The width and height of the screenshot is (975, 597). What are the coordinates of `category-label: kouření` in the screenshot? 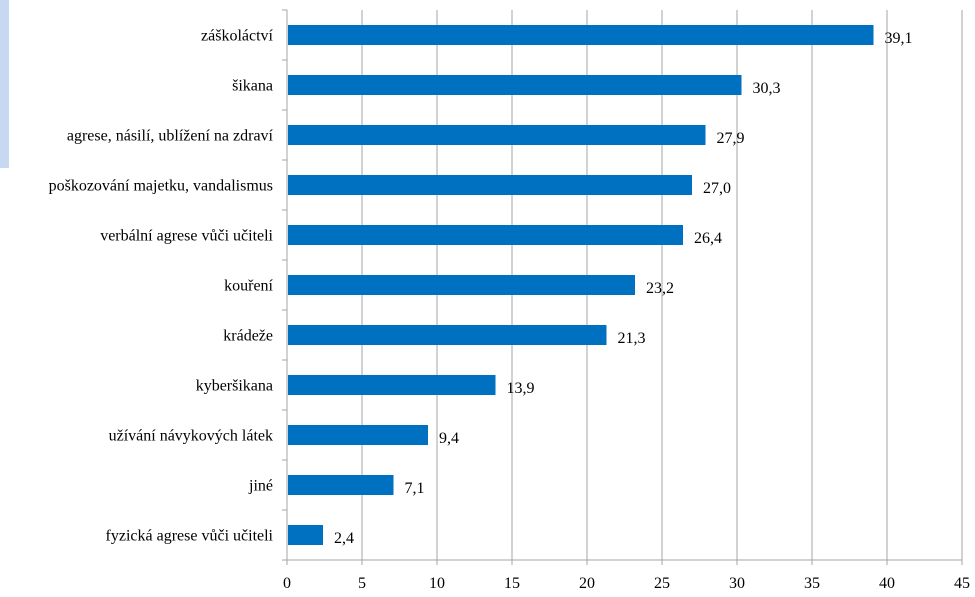 It's located at (248, 286).